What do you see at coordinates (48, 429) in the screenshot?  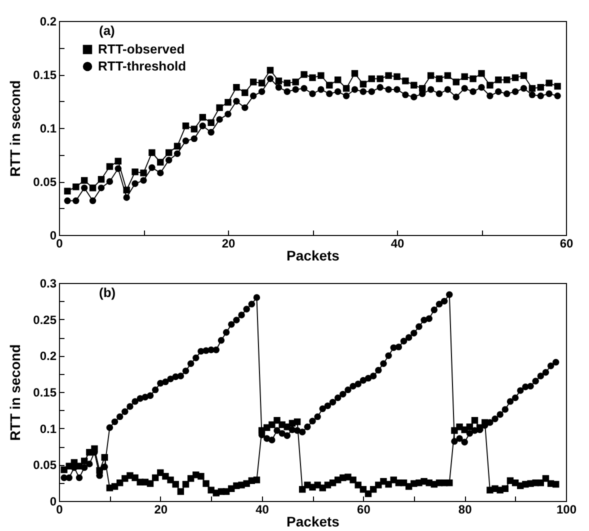 I see `y-tick-label: 0.1` at bounding box center [48, 429].